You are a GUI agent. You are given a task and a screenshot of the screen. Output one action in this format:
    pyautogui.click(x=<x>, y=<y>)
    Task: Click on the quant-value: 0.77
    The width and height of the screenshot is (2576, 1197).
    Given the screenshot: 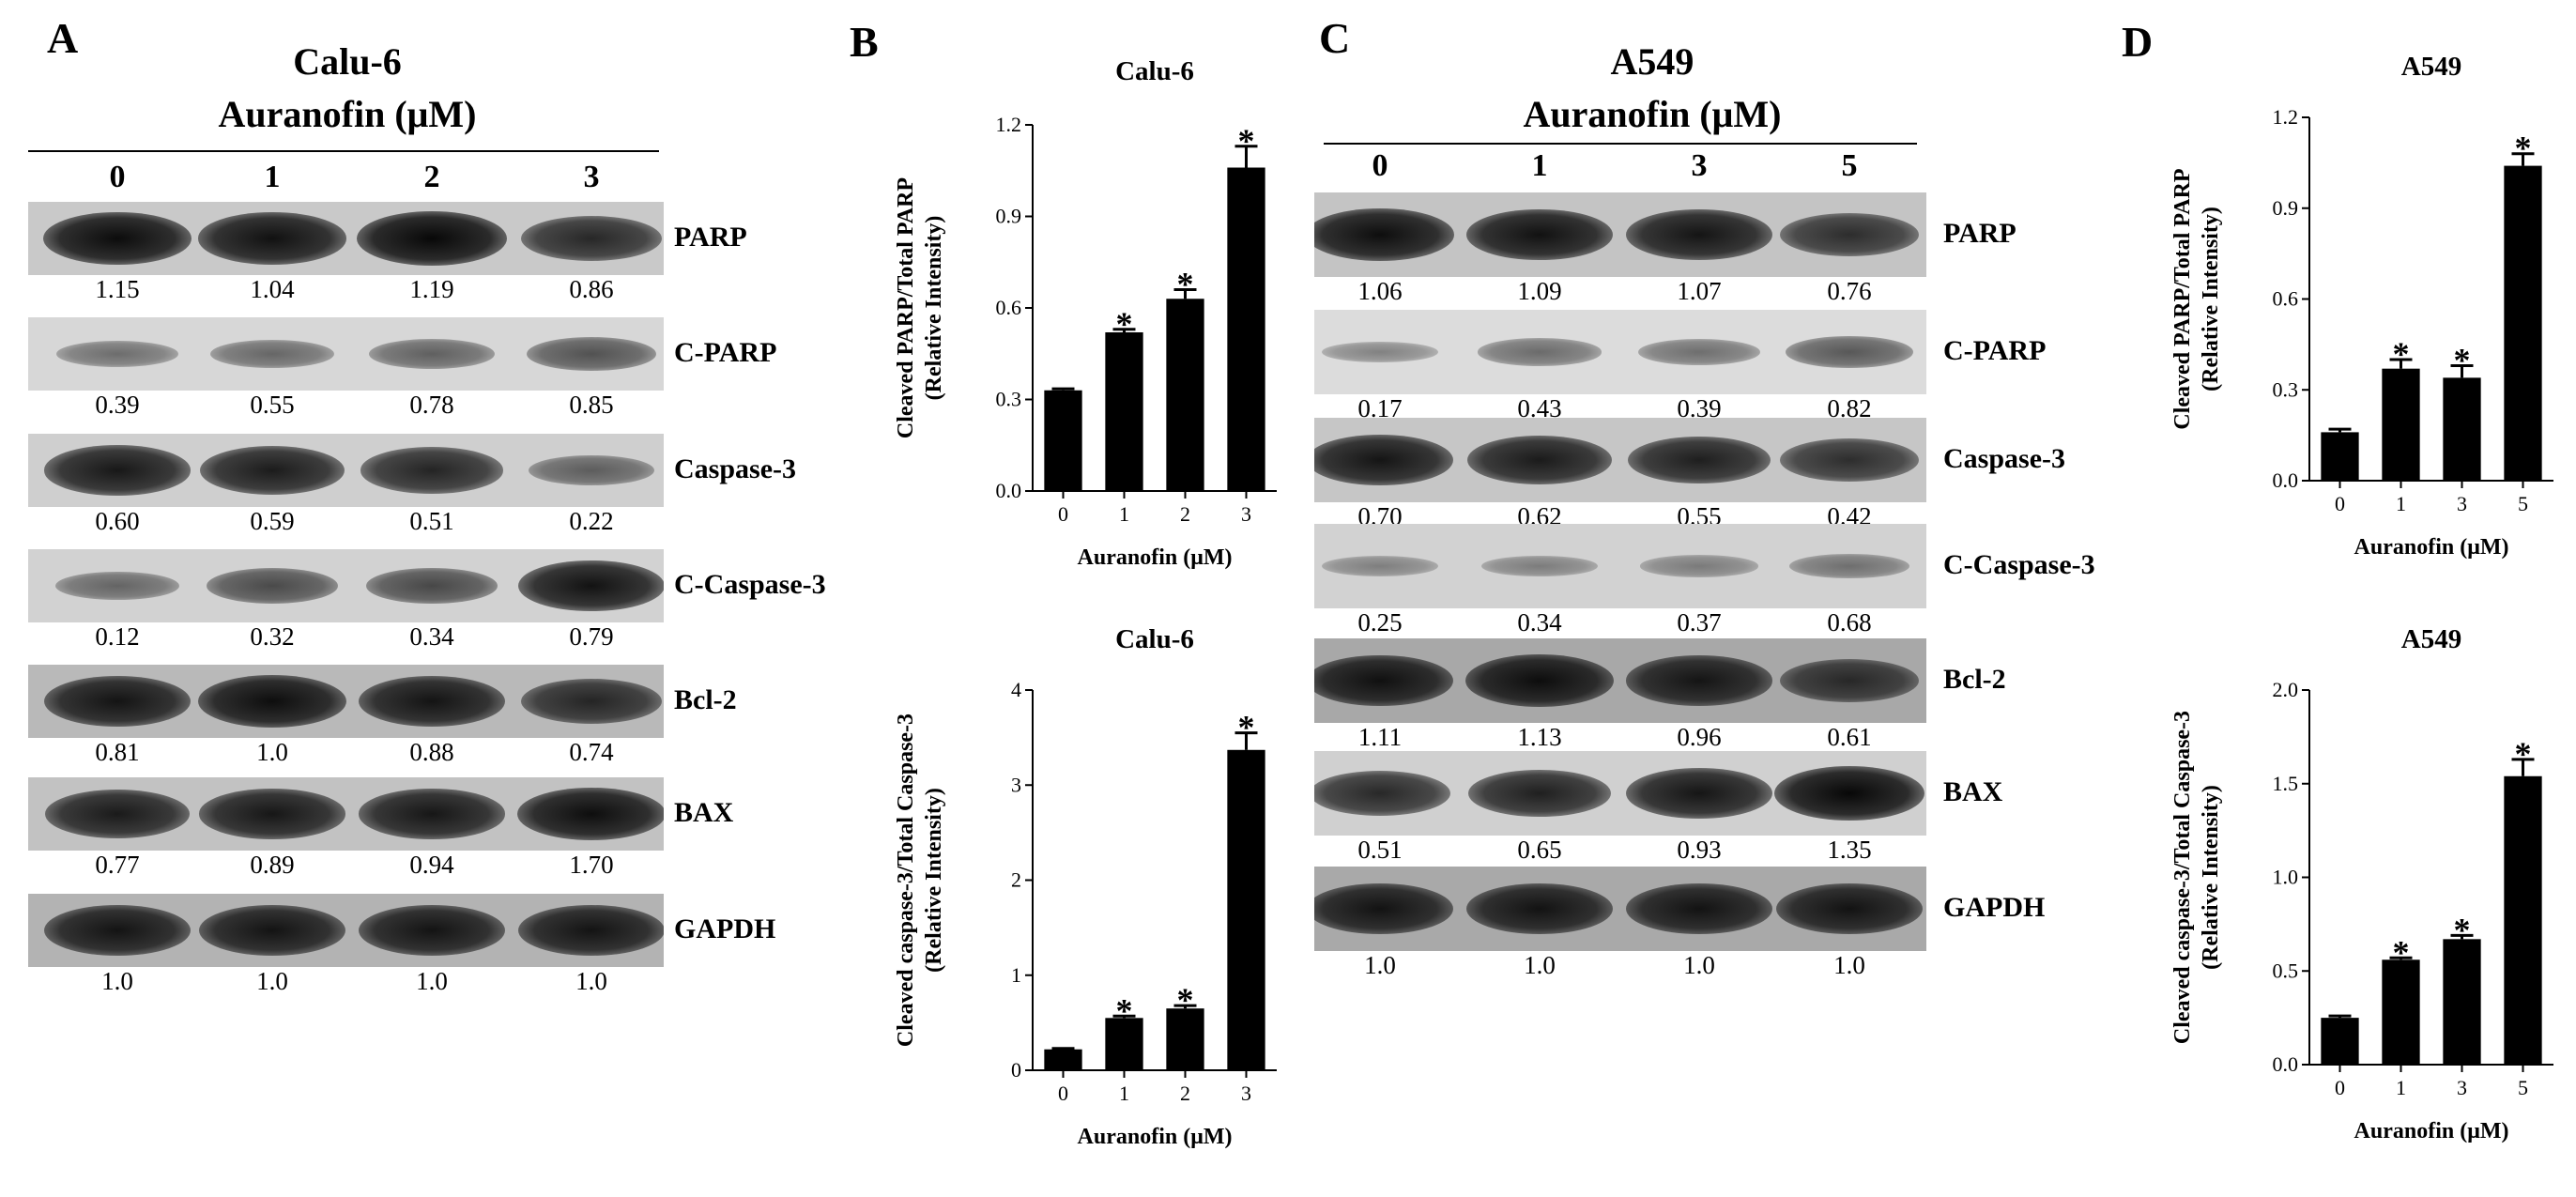 What is the action you would take?
    pyautogui.click(x=118, y=865)
    